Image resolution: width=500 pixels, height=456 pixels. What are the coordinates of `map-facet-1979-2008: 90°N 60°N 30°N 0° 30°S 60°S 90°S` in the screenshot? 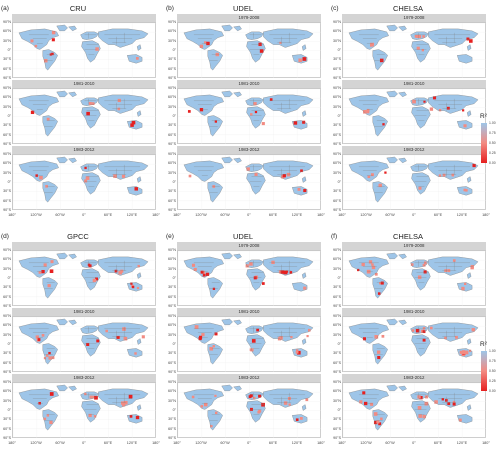 It's located at (80, 47).